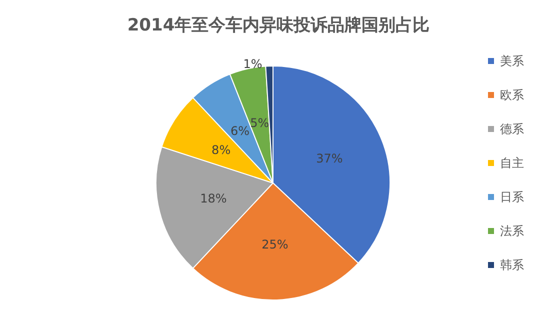 This screenshot has width=557, height=326. I want to click on chart-title: 2014年至今车内异味投诉品牌国别占比, so click(278, 26).